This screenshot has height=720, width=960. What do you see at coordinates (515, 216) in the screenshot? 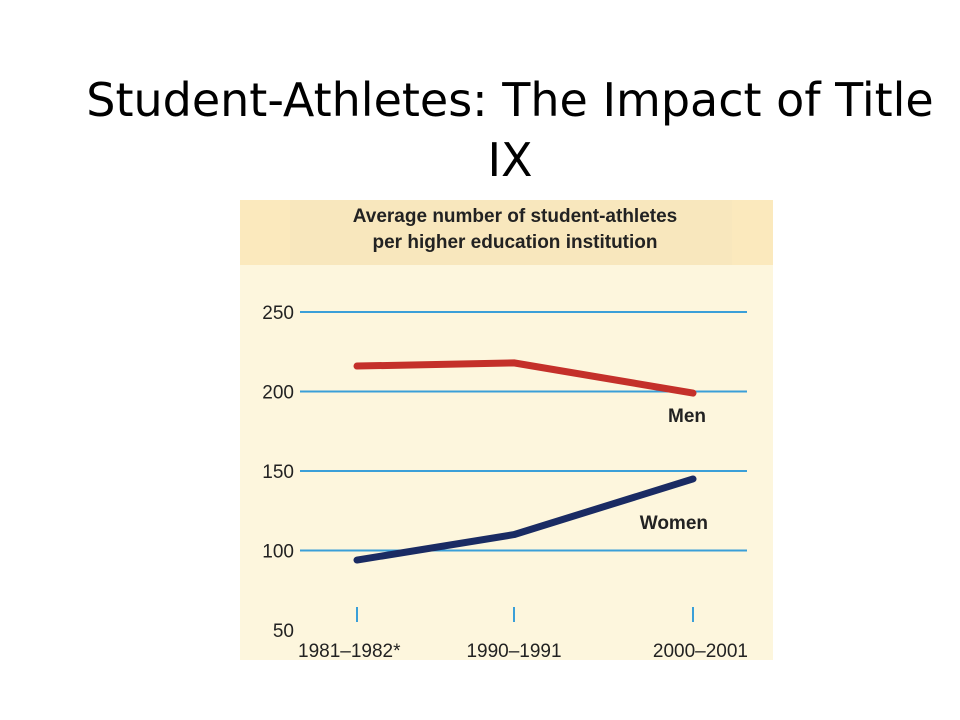
I see `chart-title-line-1: Average number of student-athletes` at bounding box center [515, 216].